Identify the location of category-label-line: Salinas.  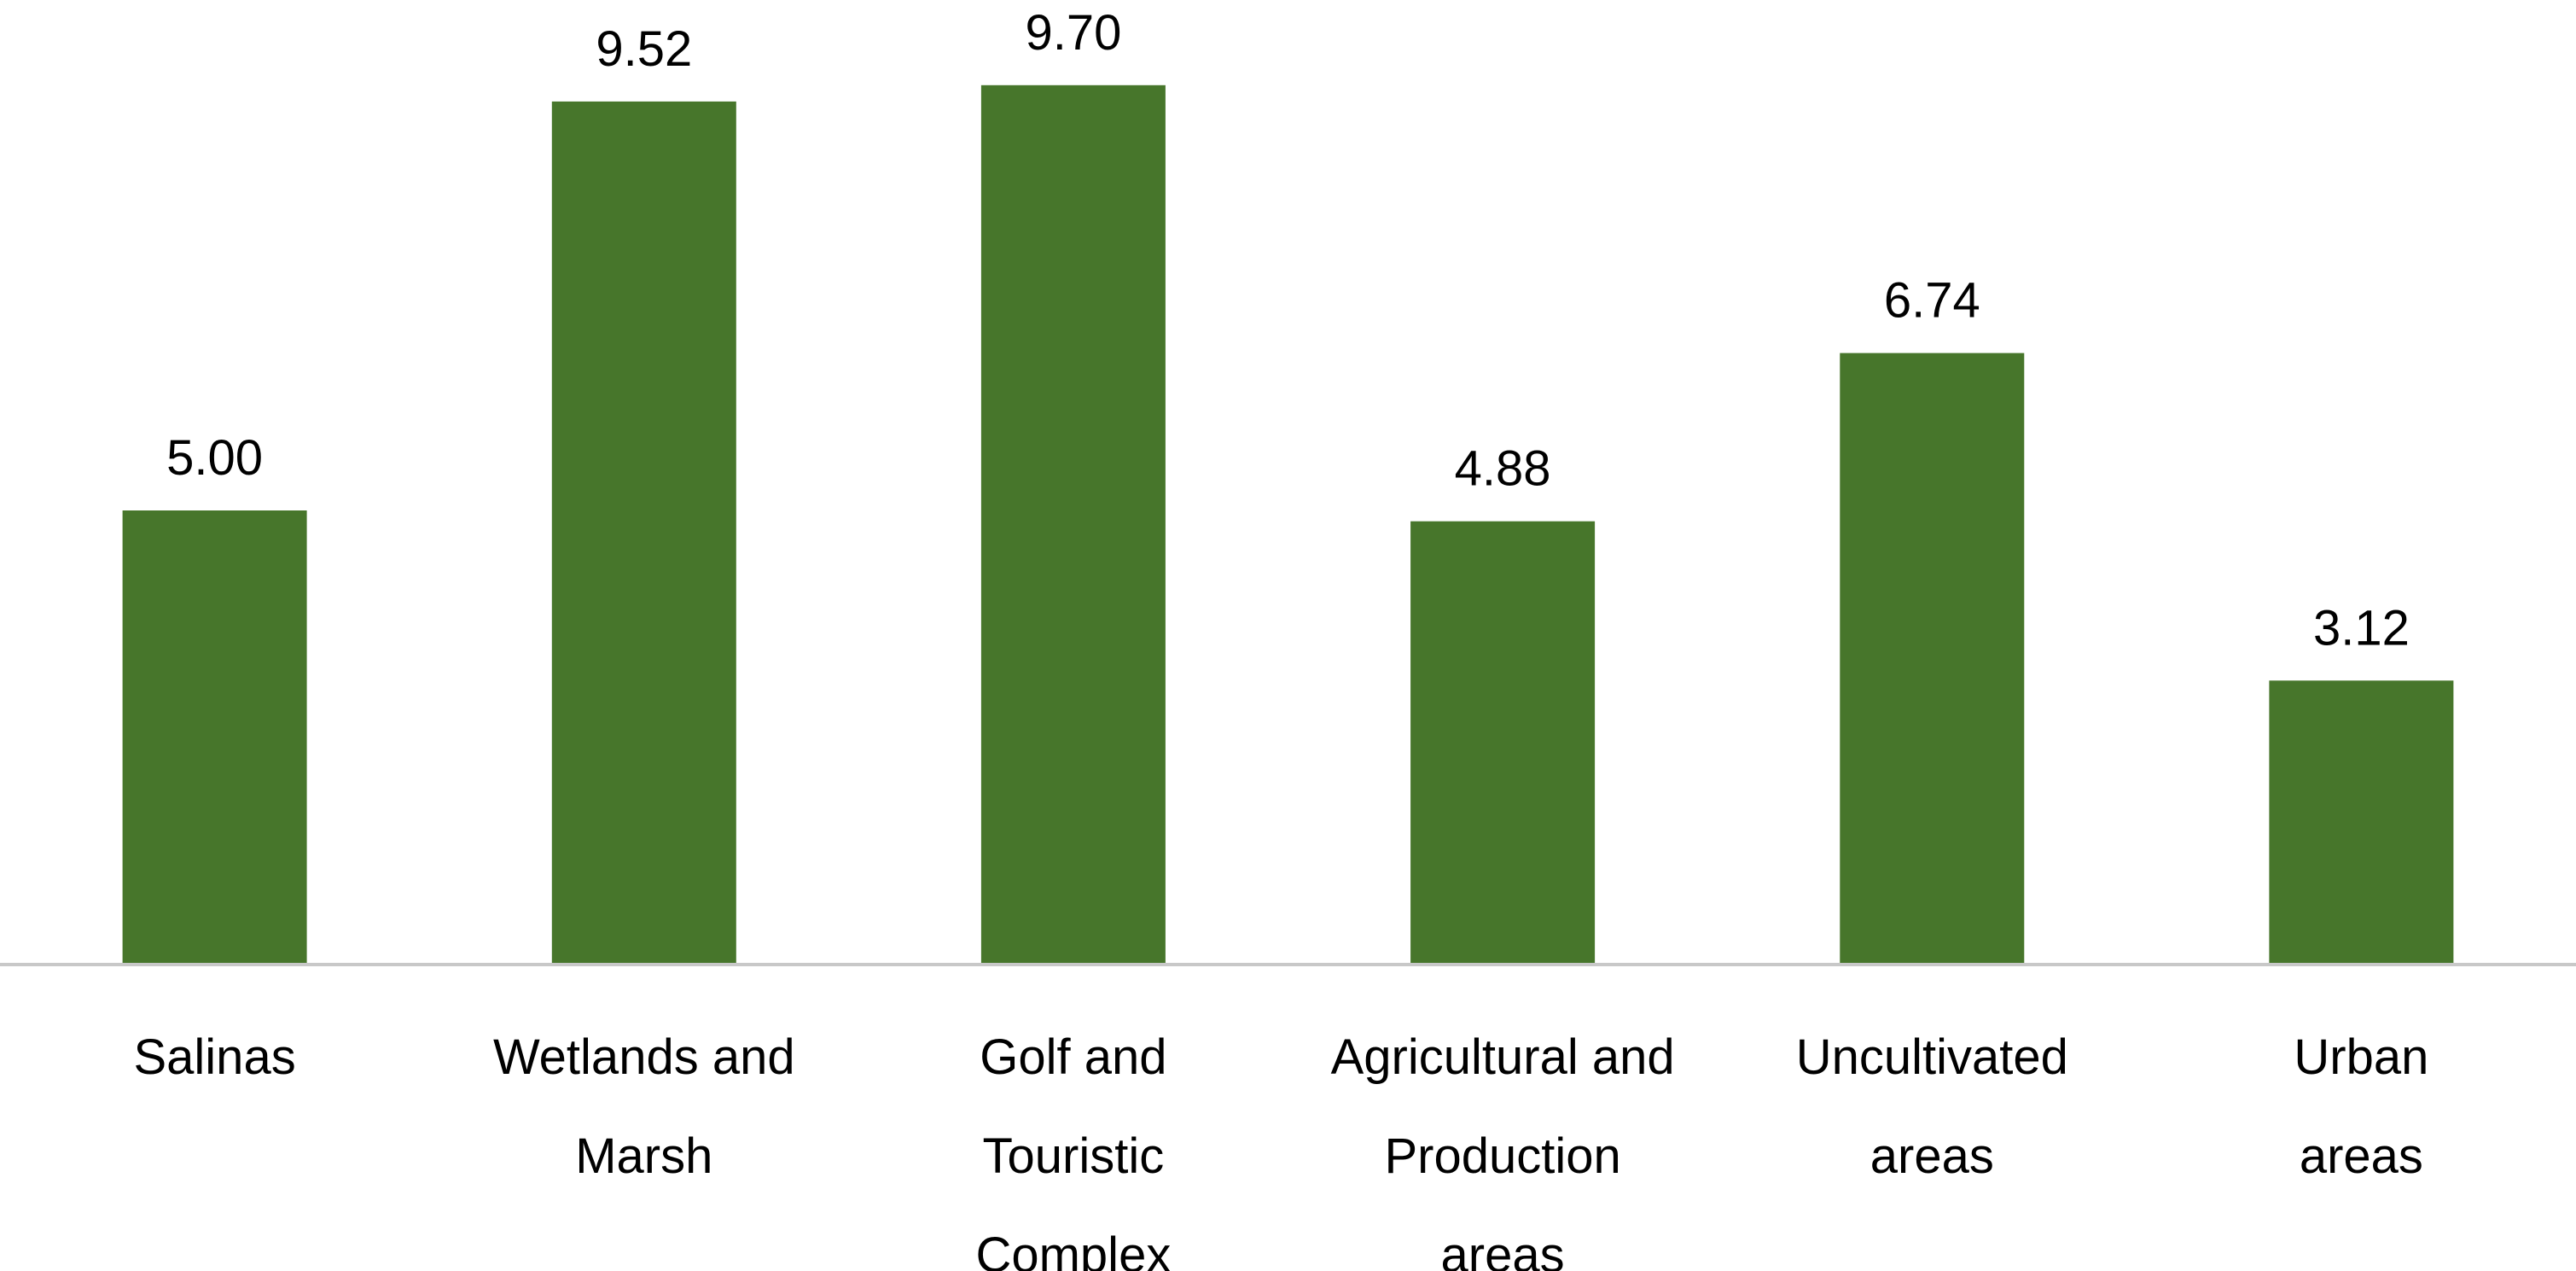
(214, 1057).